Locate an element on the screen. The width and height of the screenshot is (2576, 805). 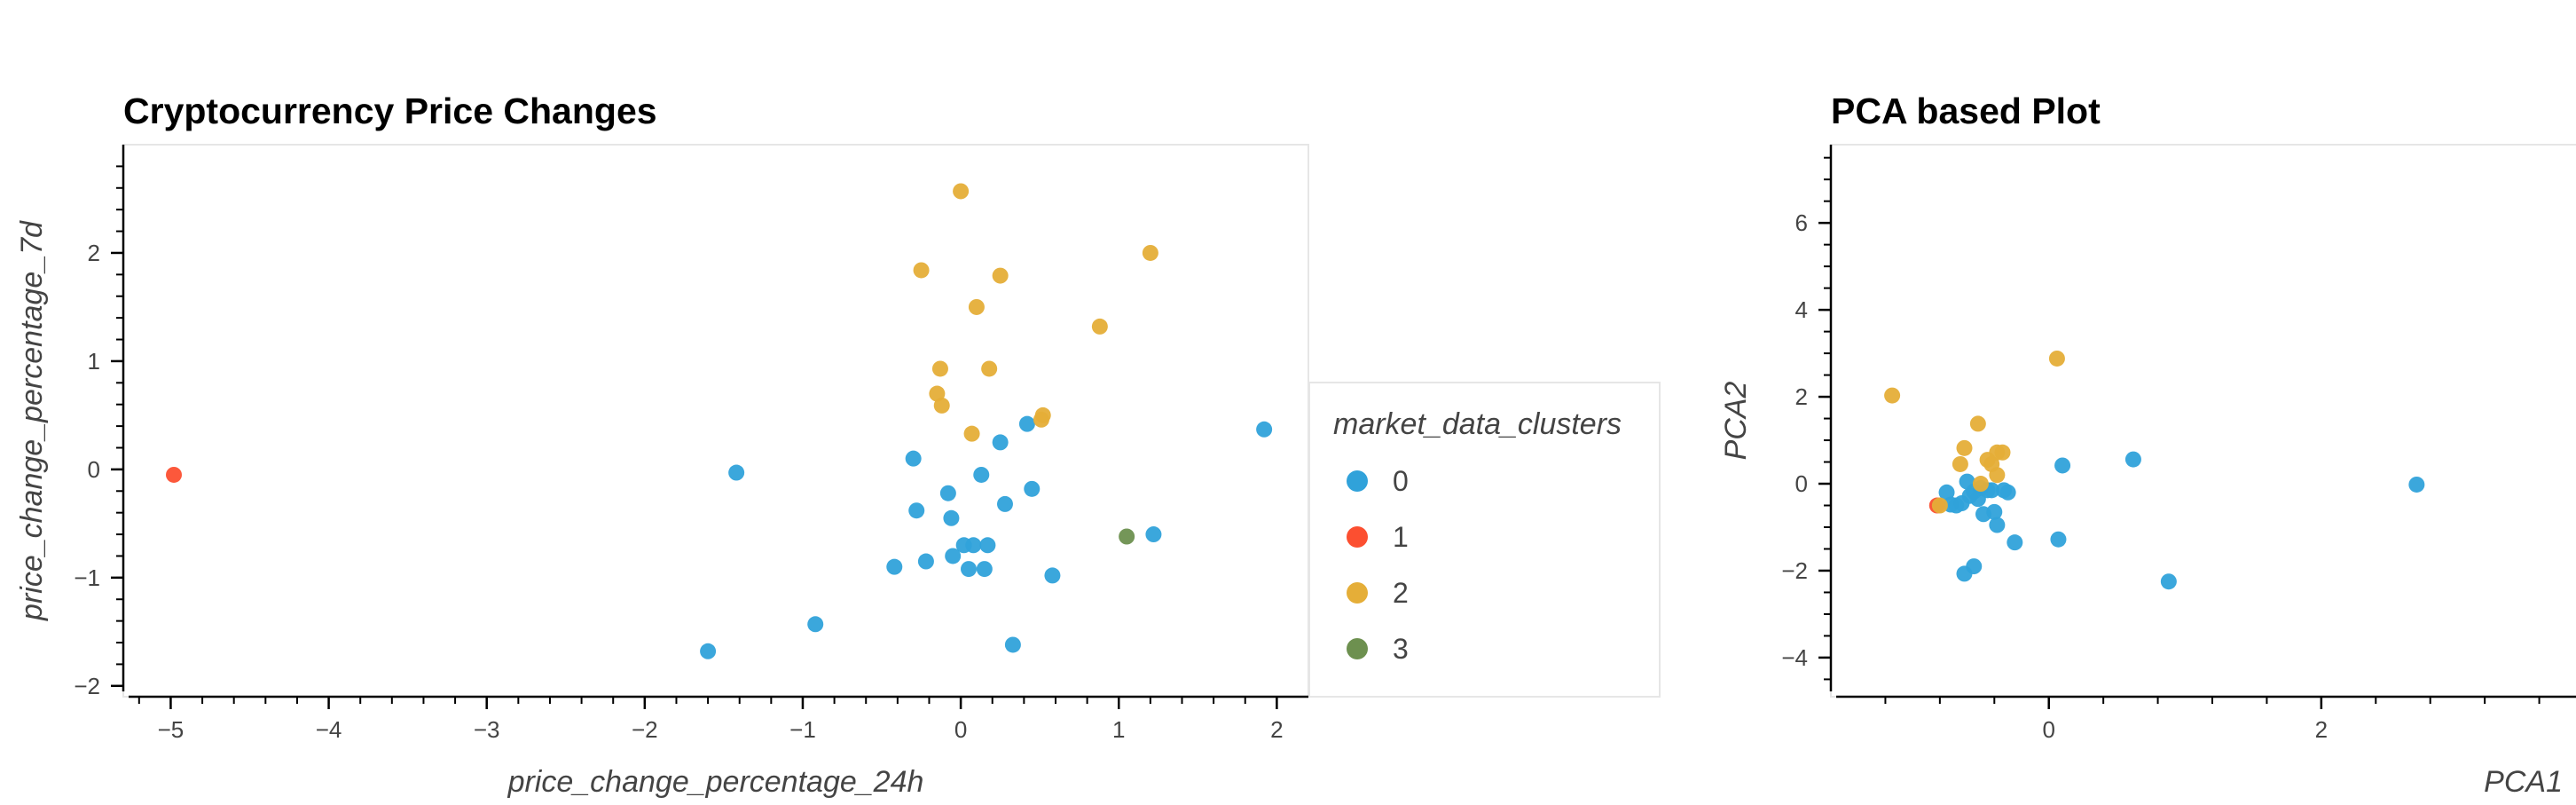
legend-box is located at coordinates (1484, 540).